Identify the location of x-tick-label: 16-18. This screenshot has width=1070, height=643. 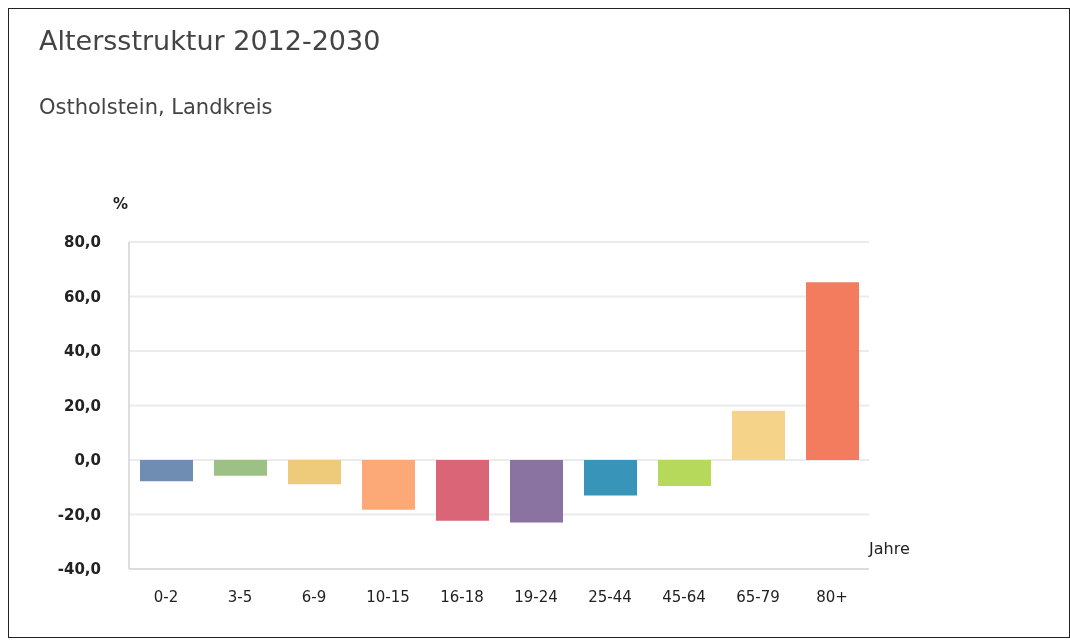
(462, 596).